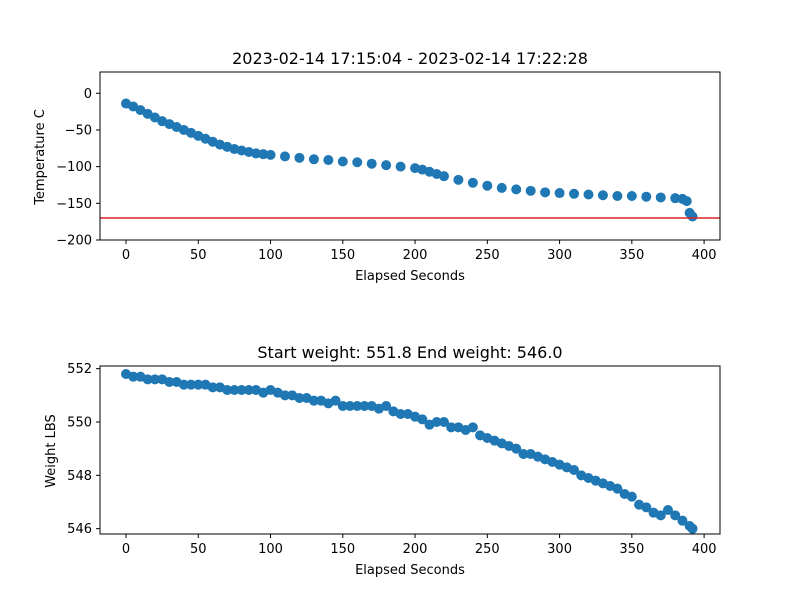  Describe the element at coordinates (415, 255) in the screenshot. I see `x-tick-label: 200` at that location.